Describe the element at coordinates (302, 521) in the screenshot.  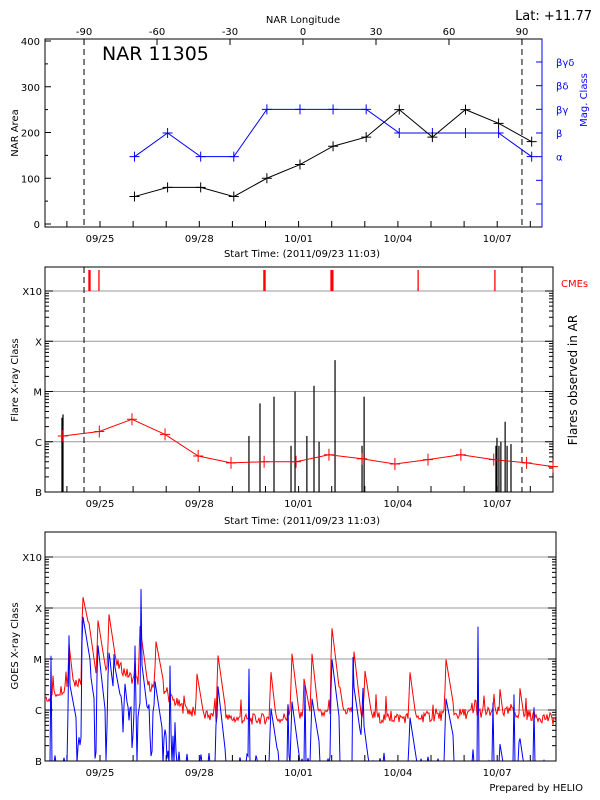
I see `panel2-xlabel: Start Time: (2011/09/23 11:03)` at that location.